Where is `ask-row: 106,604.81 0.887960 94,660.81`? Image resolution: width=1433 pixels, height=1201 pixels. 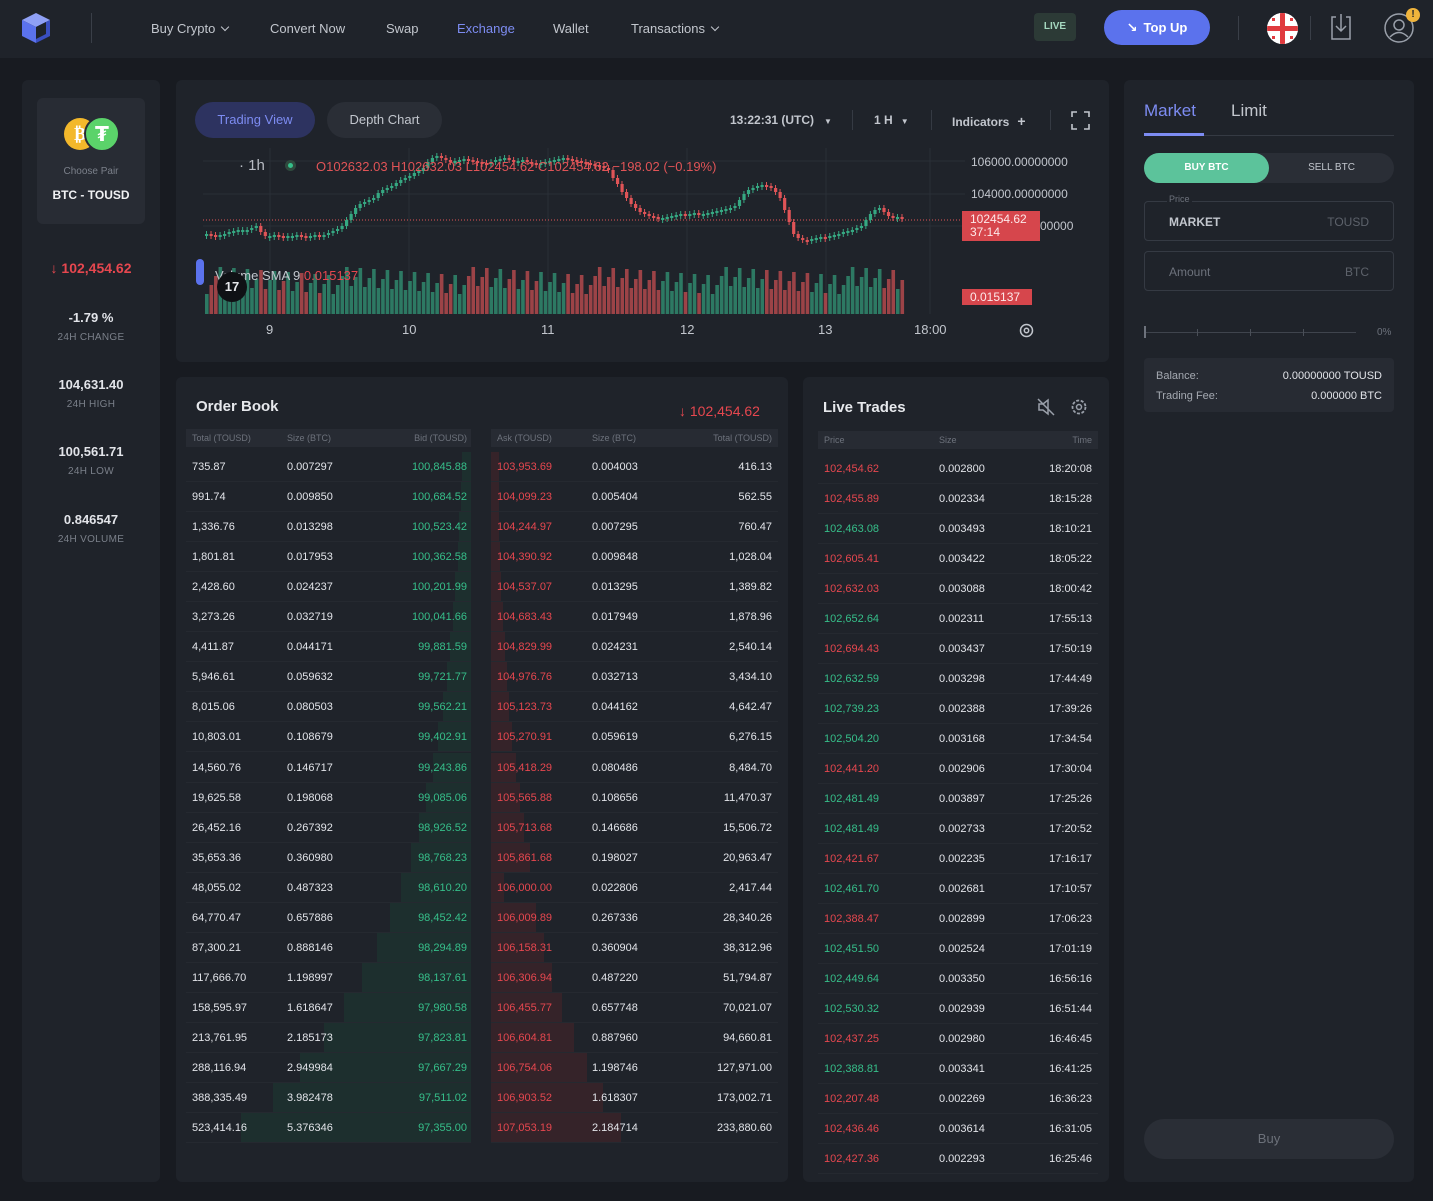 ask-row: 106,604.81 0.887960 94,660.81 is located at coordinates (634, 1037).